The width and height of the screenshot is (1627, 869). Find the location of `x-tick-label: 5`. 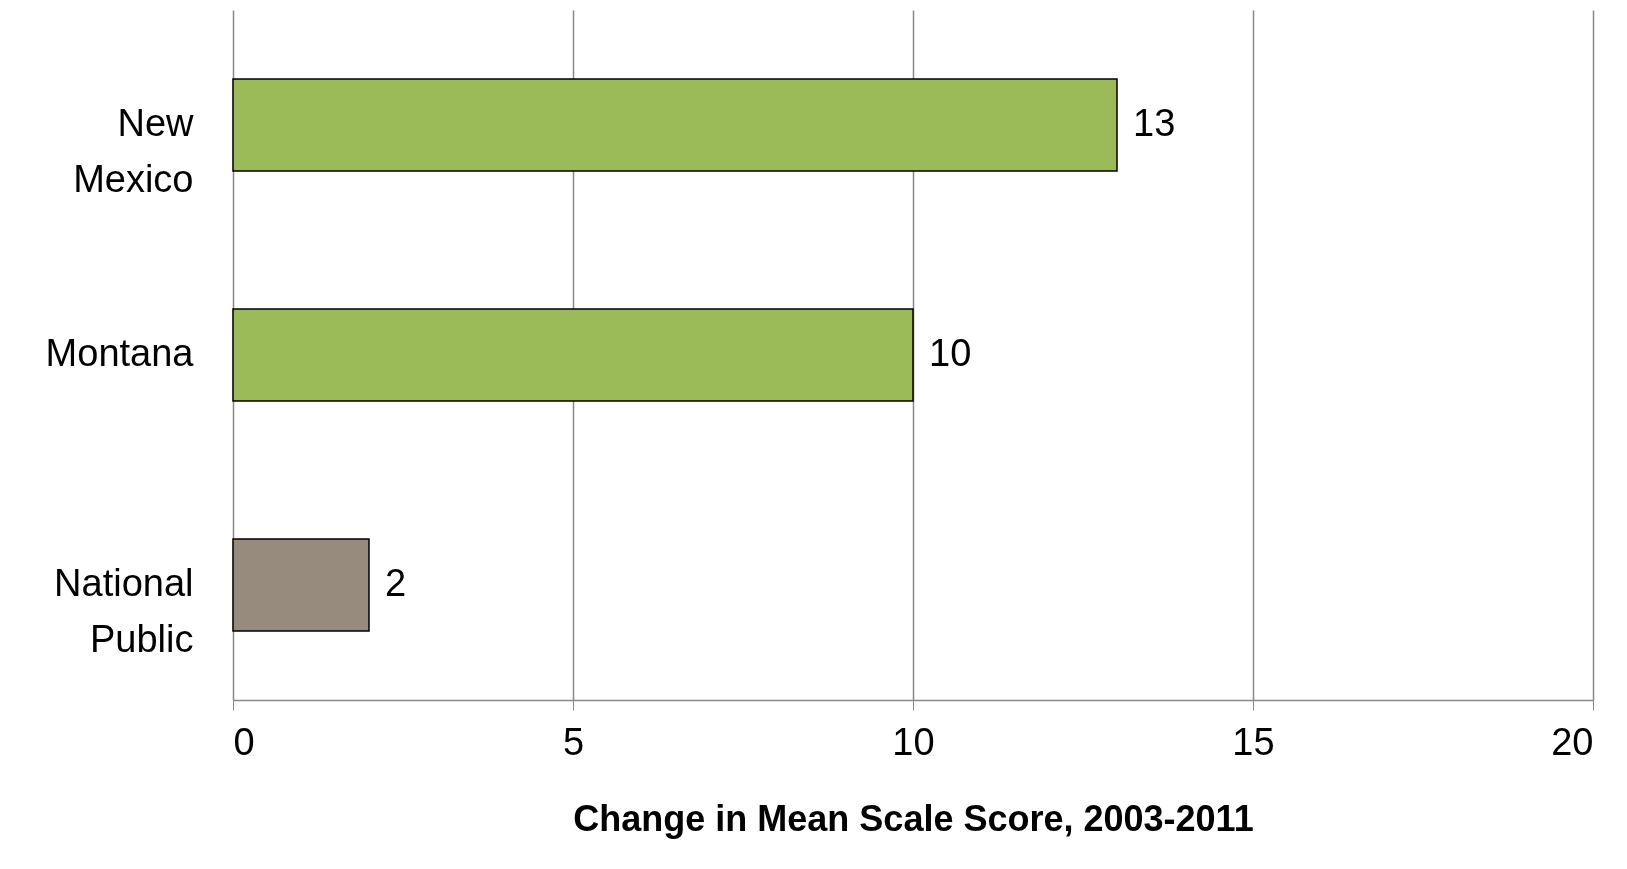

x-tick-label: 5 is located at coordinates (573, 741).